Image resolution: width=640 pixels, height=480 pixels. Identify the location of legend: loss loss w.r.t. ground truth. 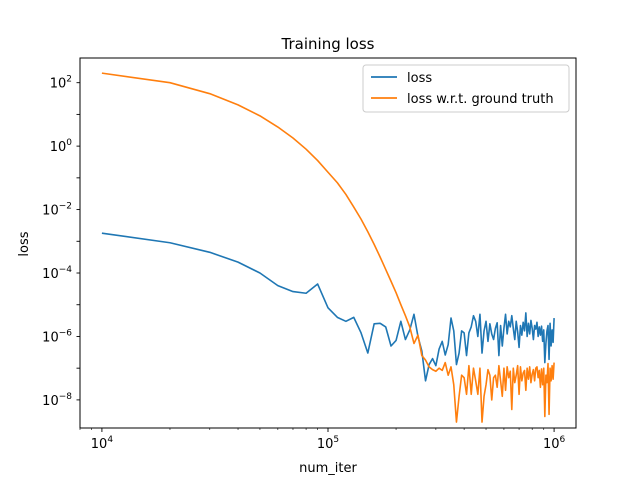
(466, 88).